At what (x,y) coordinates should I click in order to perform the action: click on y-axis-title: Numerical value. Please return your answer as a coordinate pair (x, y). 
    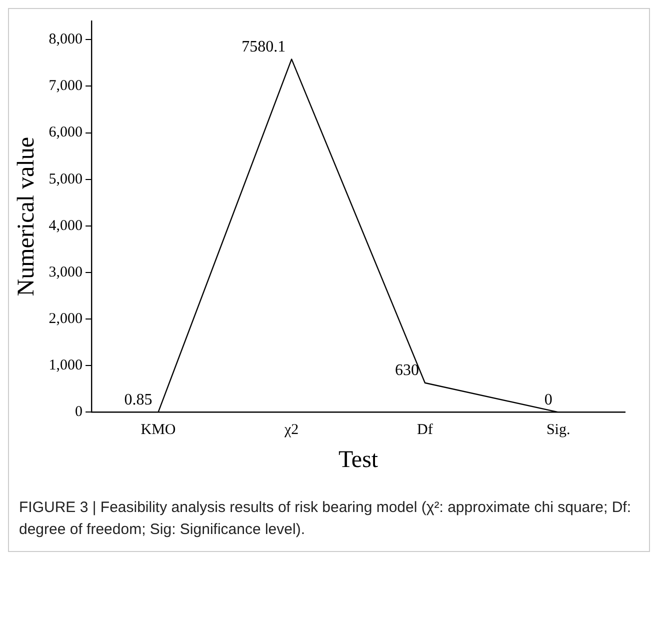
    Looking at the image, I should click on (27, 216).